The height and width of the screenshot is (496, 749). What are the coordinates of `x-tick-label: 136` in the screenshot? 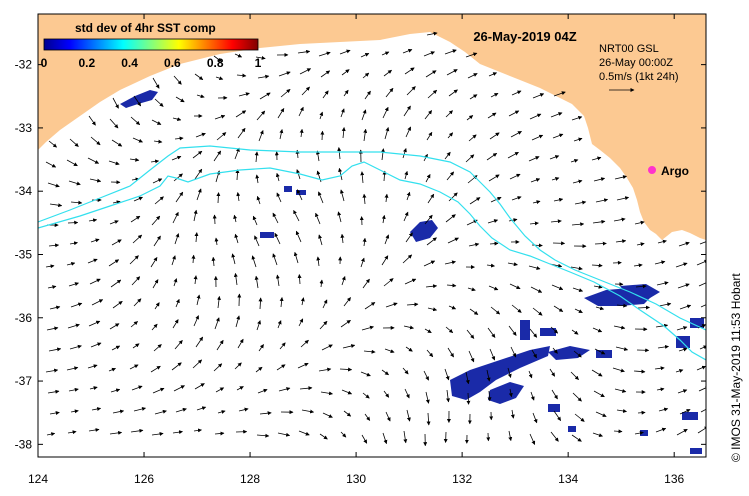 It's located at (674, 479).